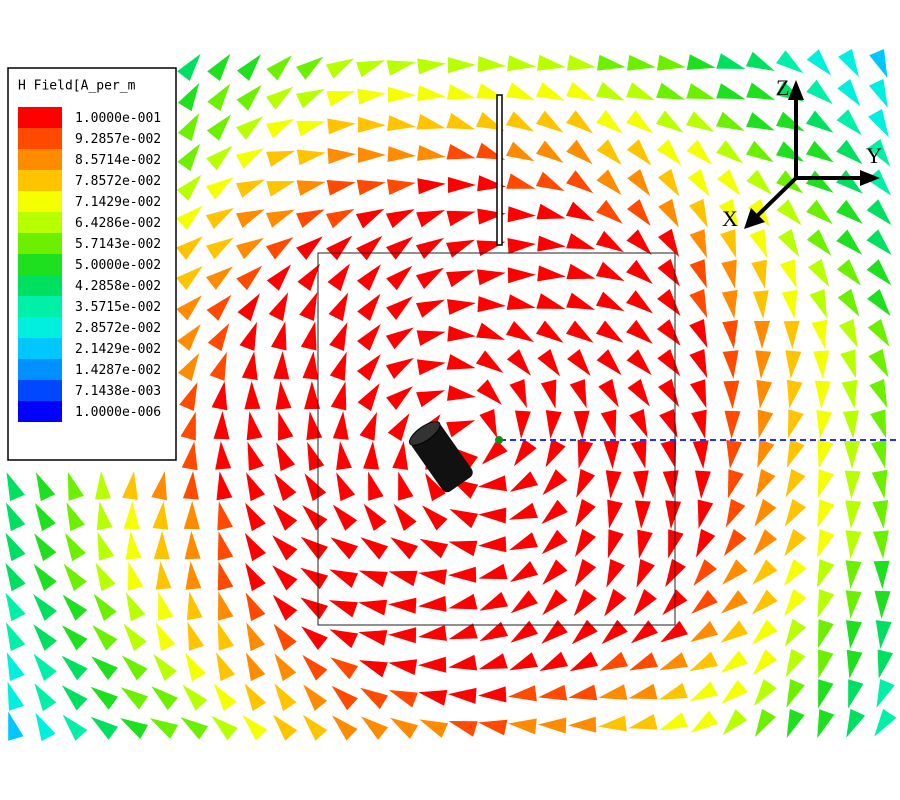  Describe the element at coordinates (118, 286) in the screenshot. I see `legend-label: 4.2858e-002` at that location.